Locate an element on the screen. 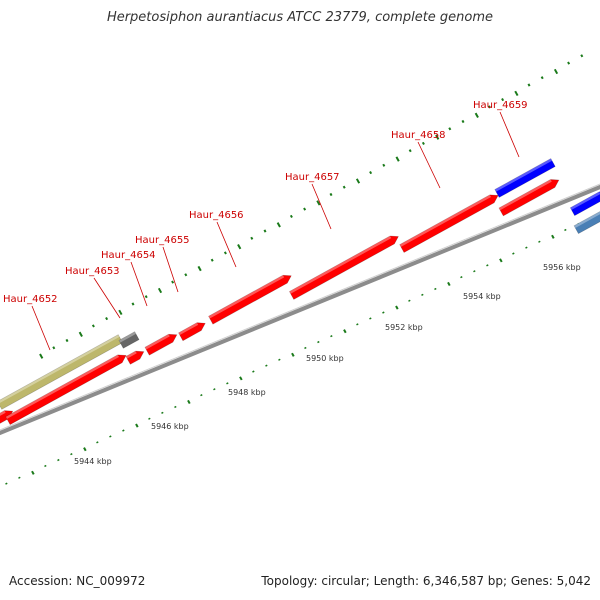  gene-arrow-steelblue-edge is located at coordinates (586, 221).